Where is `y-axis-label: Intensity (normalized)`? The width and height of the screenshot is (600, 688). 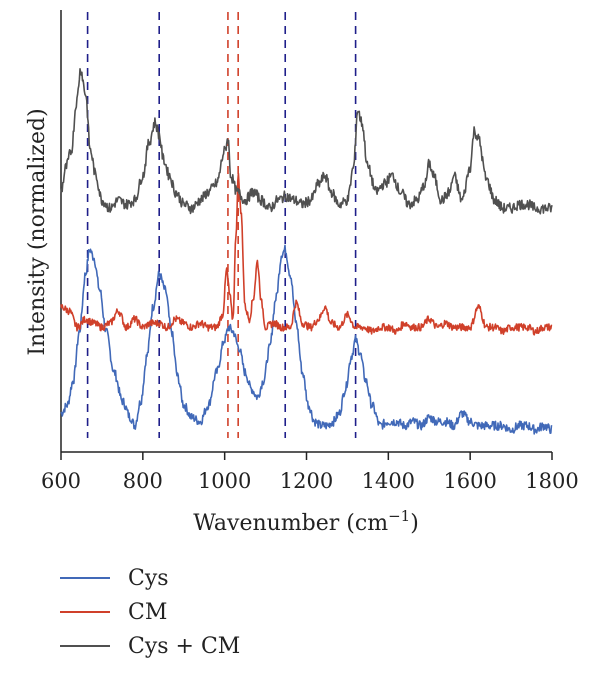
y-axis-label: Intensity (normalized) is located at coordinates (37, 231).